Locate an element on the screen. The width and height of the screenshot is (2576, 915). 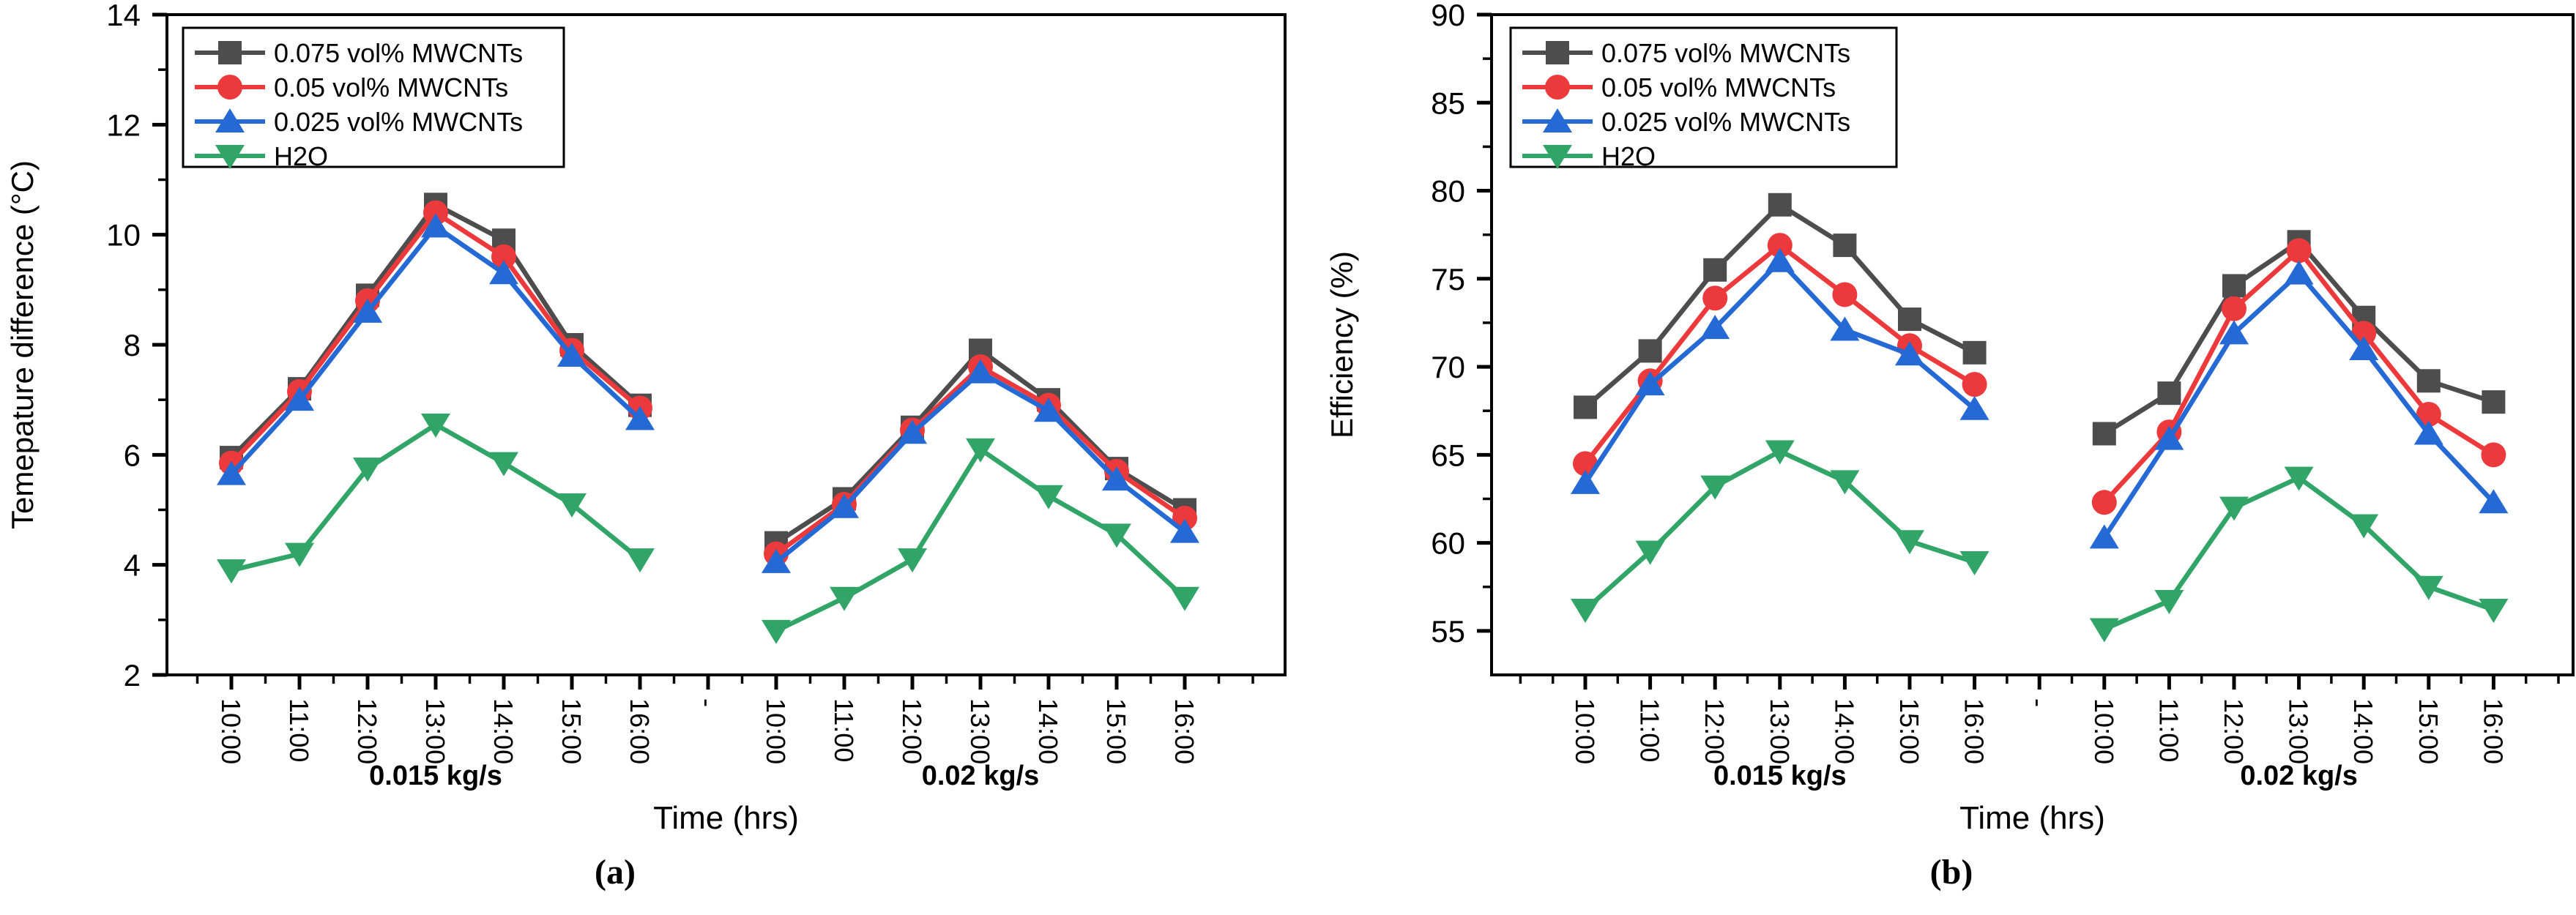
y-axis-tick-label: 14 is located at coordinates (123, 16).